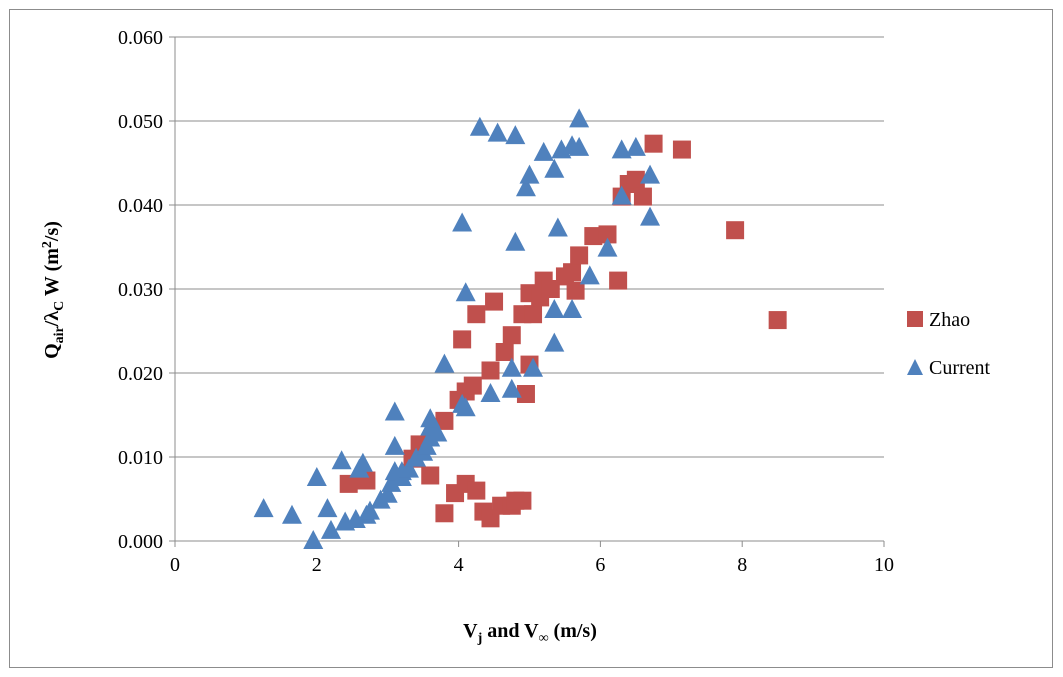 The width and height of the screenshot is (1063, 677). I want to click on legend-item-current: Current, so click(949, 368).